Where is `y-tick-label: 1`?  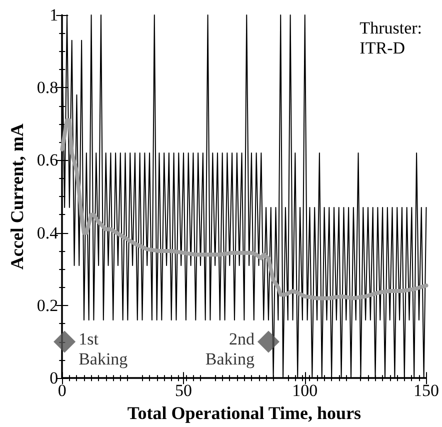 y-tick-label: 1 is located at coordinates (54, 15).